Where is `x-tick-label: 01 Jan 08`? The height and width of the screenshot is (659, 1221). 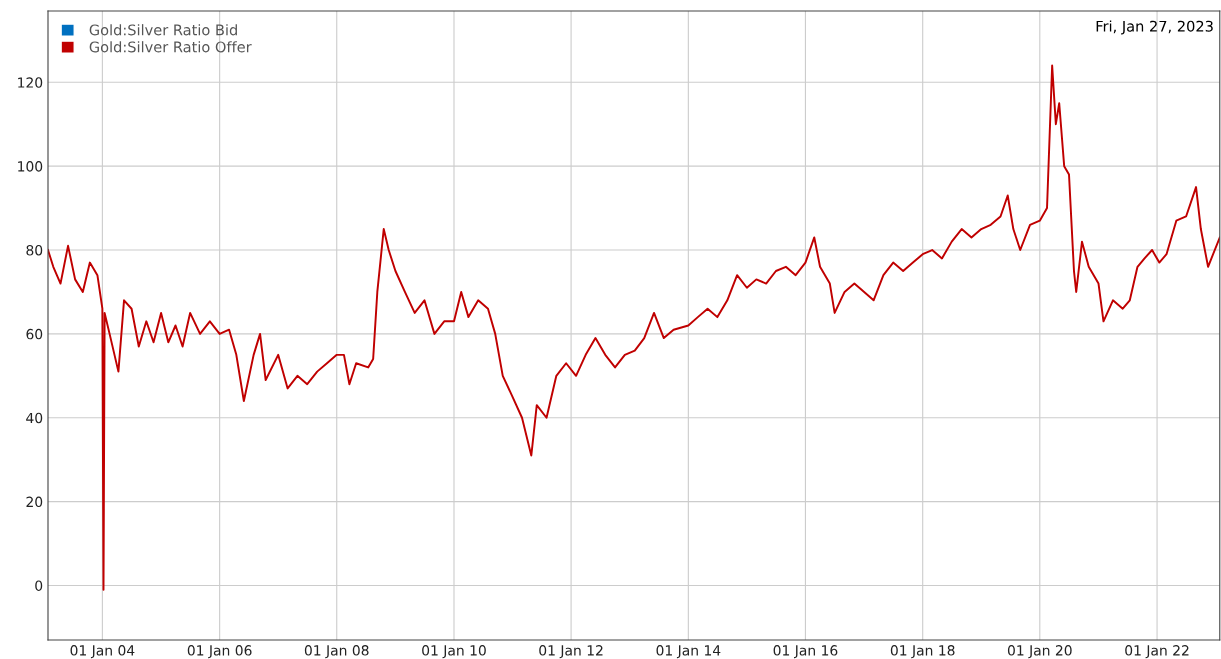 x-tick-label: 01 Jan 08 is located at coordinates (336, 652).